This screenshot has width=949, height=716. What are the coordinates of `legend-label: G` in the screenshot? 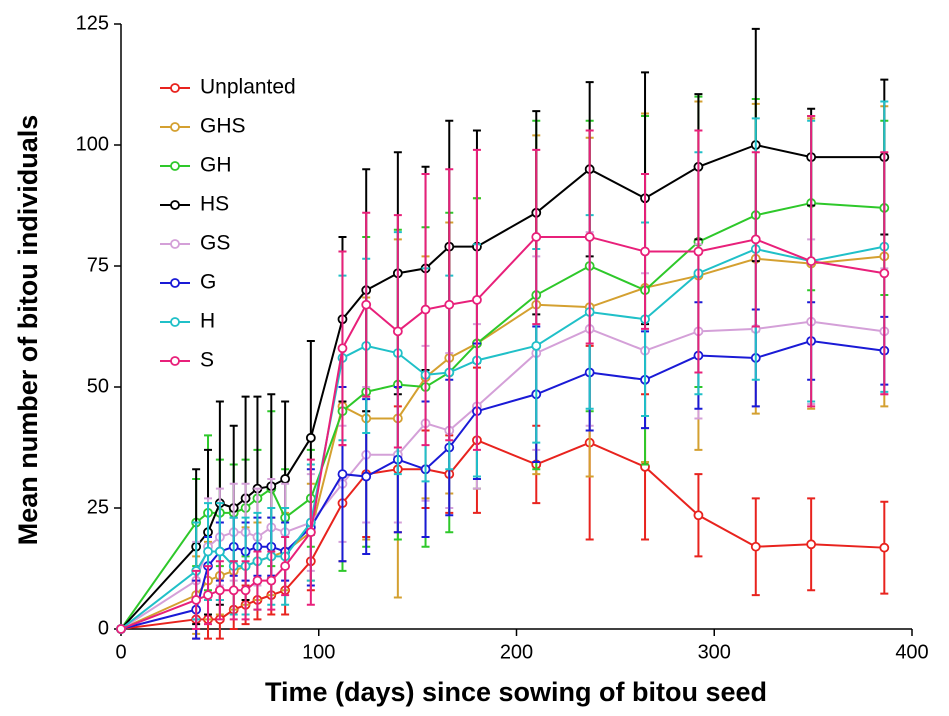 It's located at (208, 282).